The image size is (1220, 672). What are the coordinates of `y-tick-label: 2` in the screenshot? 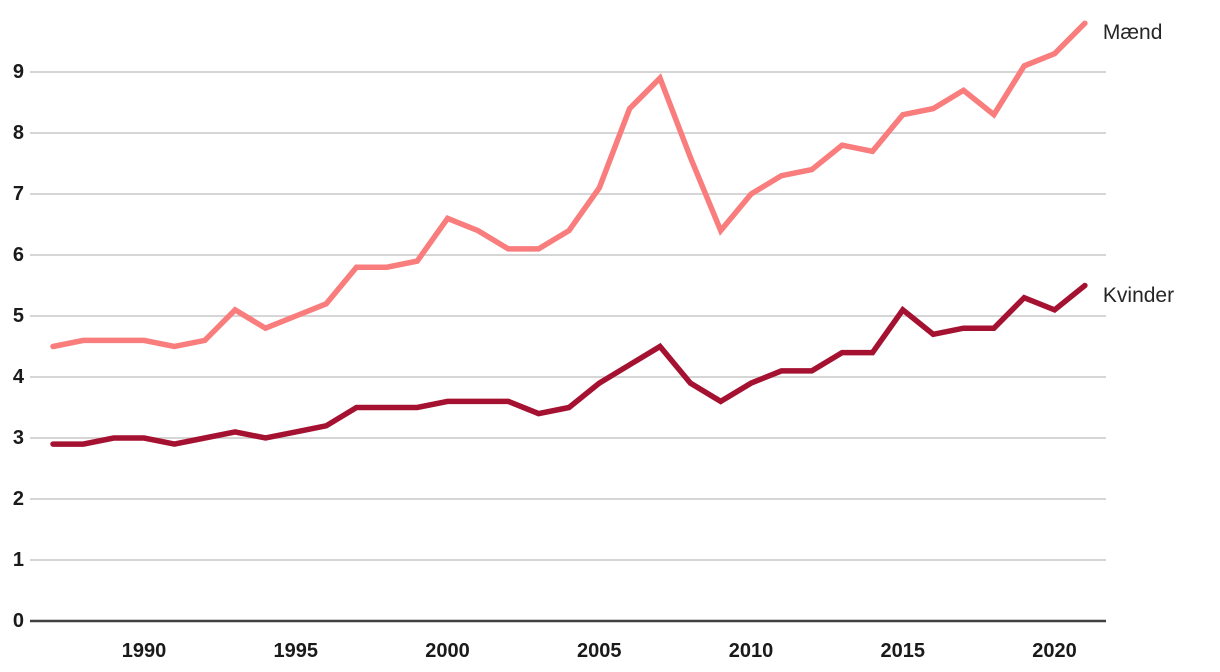 It's located at (18, 499).